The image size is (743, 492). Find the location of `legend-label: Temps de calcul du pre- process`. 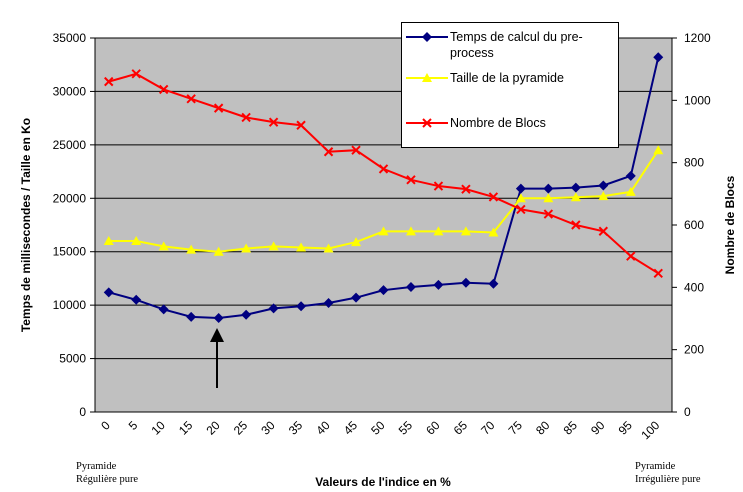

legend-label: Temps de calcul du pre- process is located at coordinates (516, 45).